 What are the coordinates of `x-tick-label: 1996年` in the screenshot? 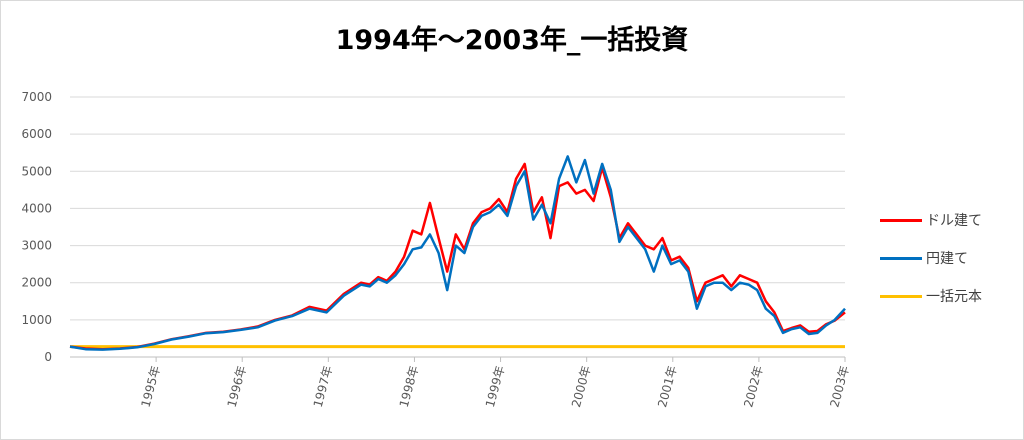 It's located at (237, 386).